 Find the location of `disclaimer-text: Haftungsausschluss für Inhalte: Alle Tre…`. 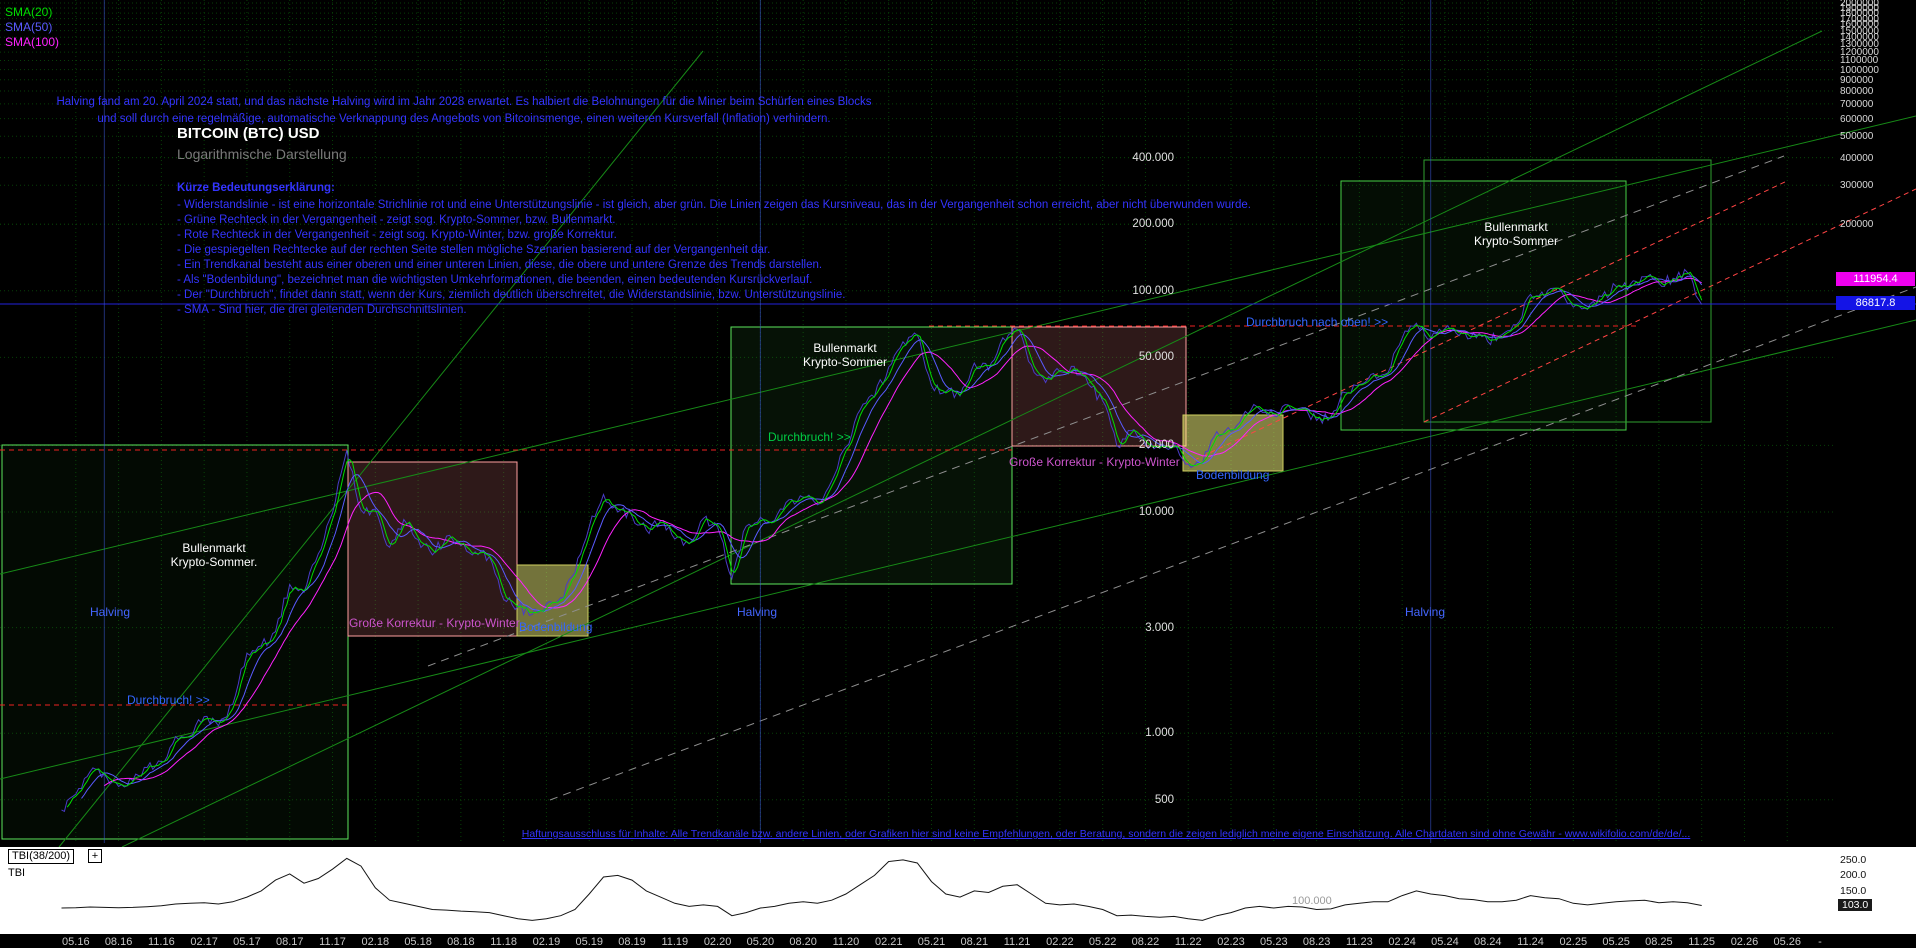

disclaimer-text: Haftungsausschluss für Inhalte: Alle Tre… is located at coordinates (1106, 834).